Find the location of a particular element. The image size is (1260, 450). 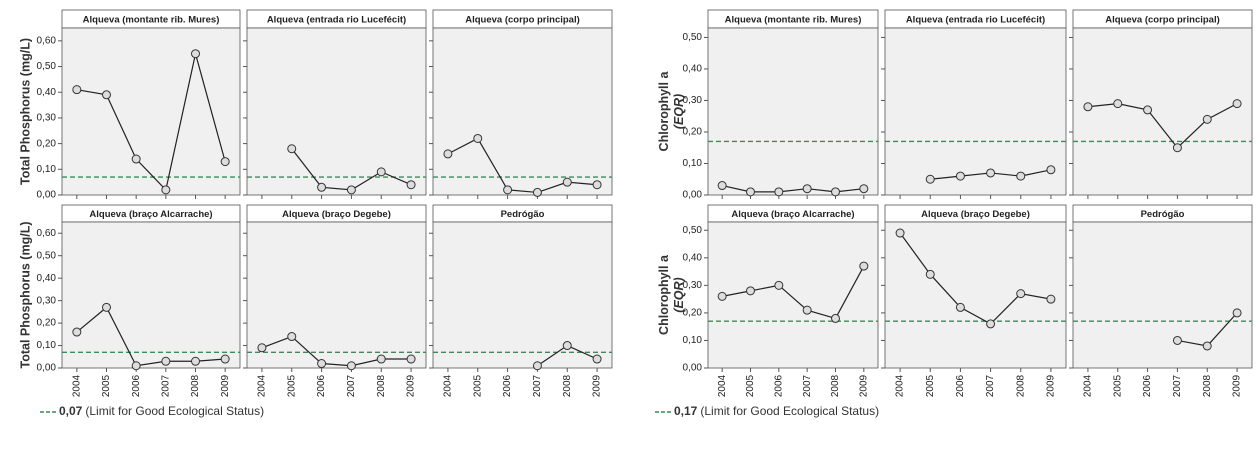

legend-value: 0,07 is located at coordinates (71, 411).